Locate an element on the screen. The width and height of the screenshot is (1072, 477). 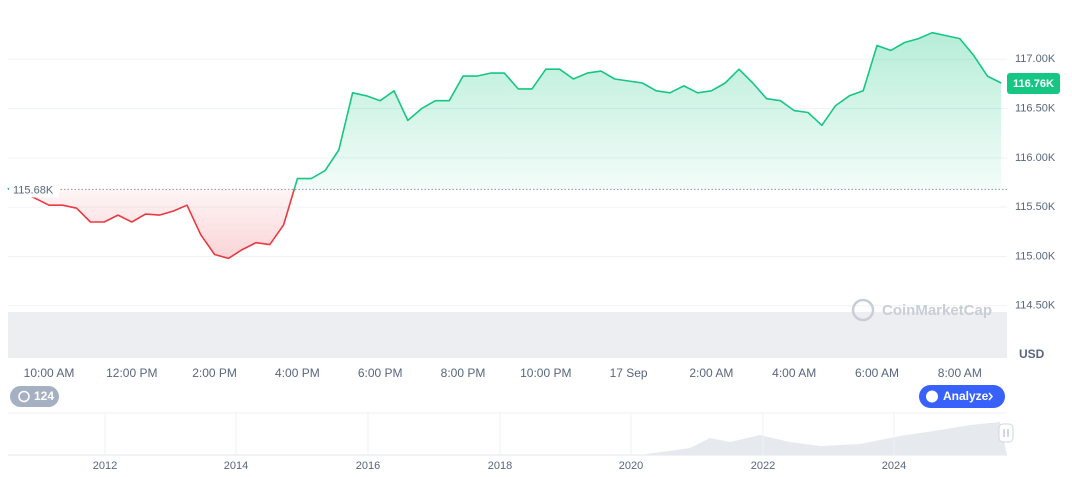
navigator-label: 2018 is located at coordinates (500, 466).